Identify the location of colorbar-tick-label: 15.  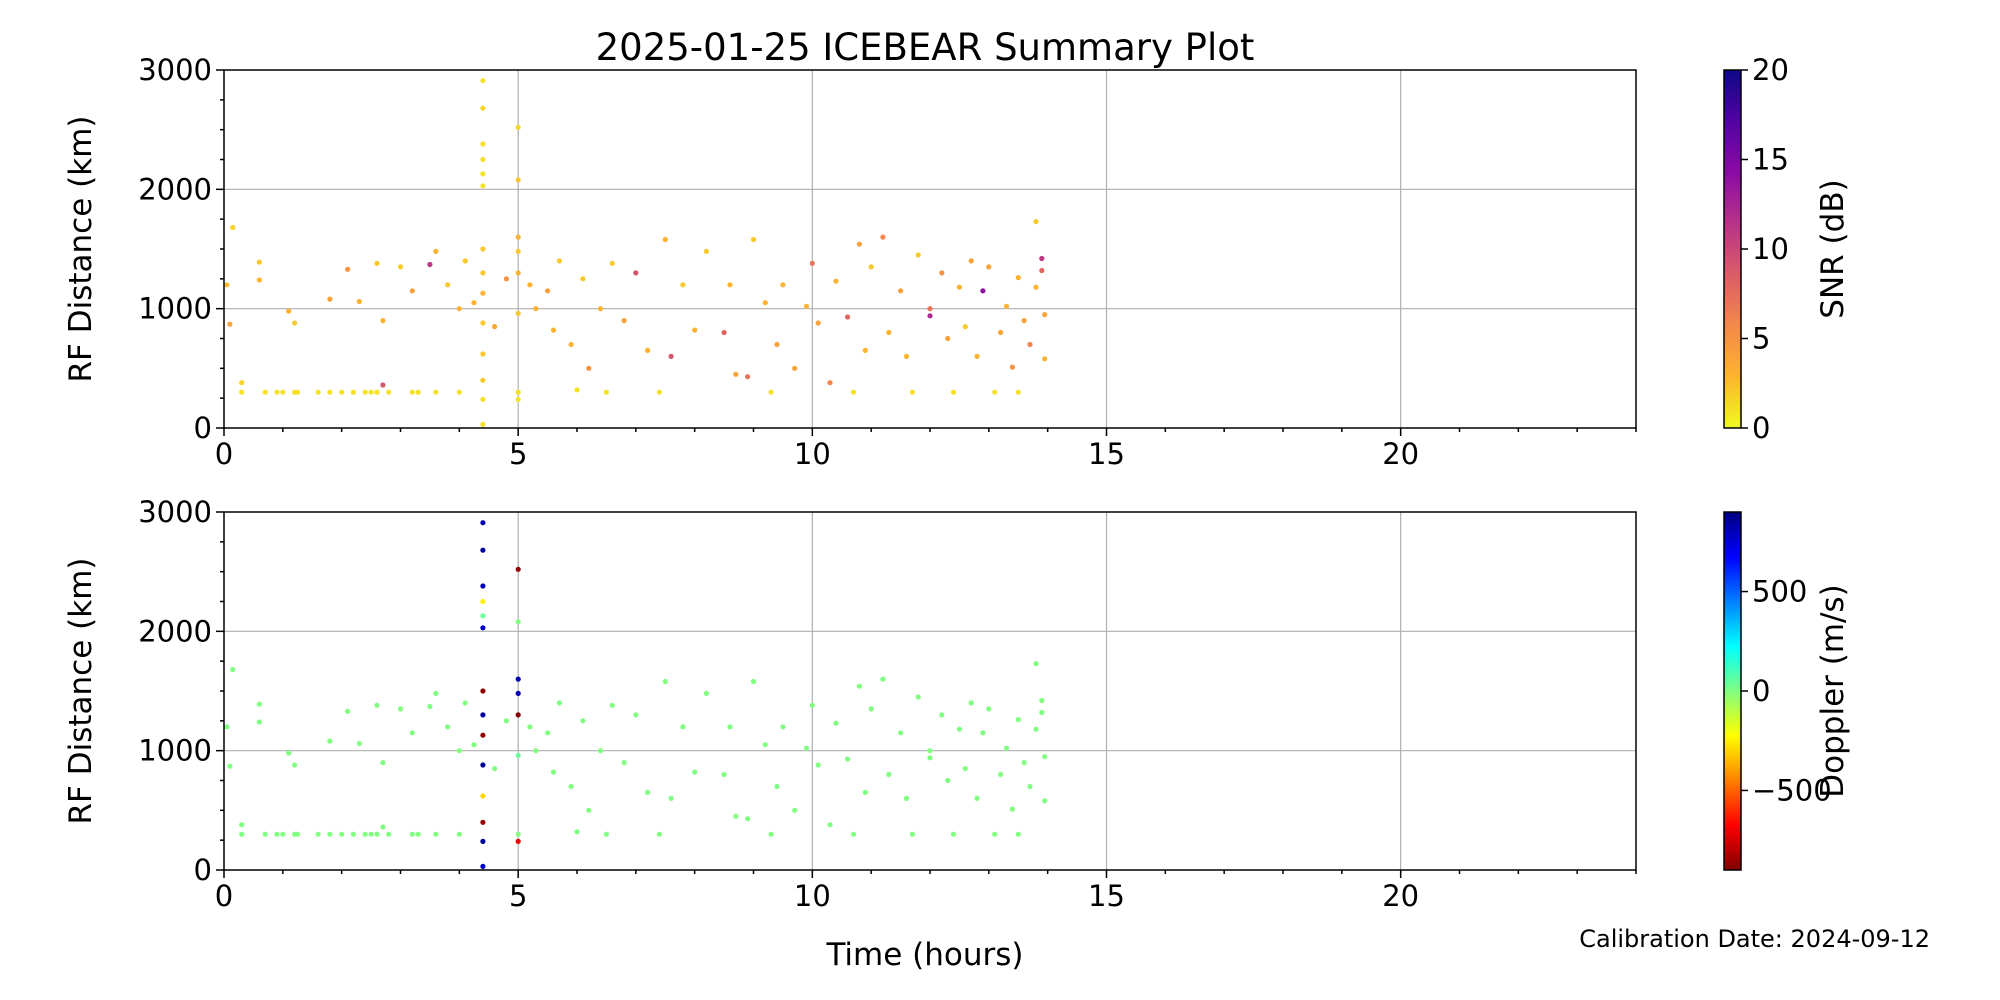
(1770, 160).